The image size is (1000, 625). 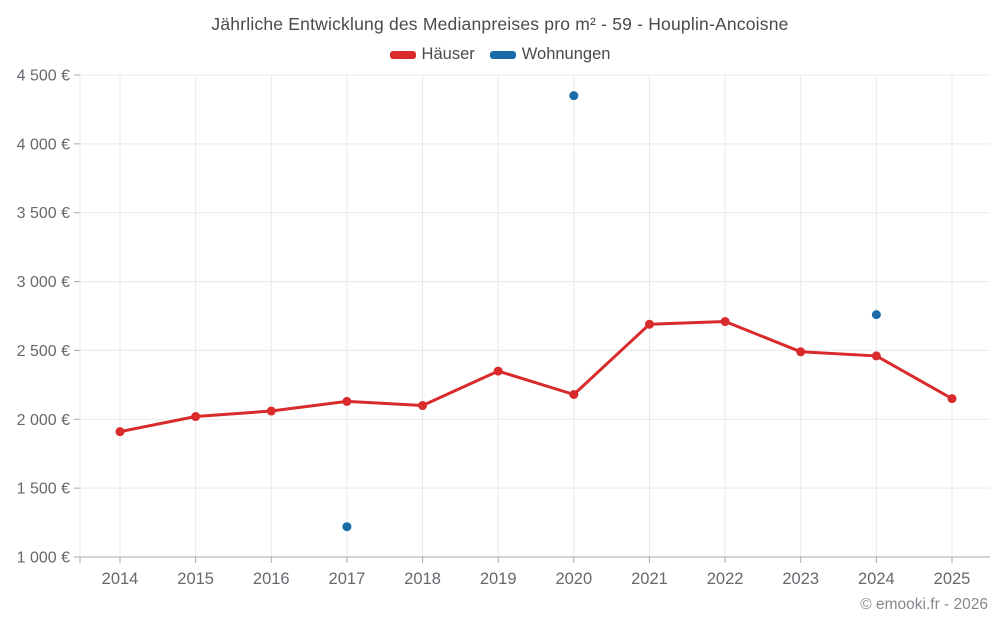 I want to click on y-axis-label: 1 500 €, so click(x=43, y=489).